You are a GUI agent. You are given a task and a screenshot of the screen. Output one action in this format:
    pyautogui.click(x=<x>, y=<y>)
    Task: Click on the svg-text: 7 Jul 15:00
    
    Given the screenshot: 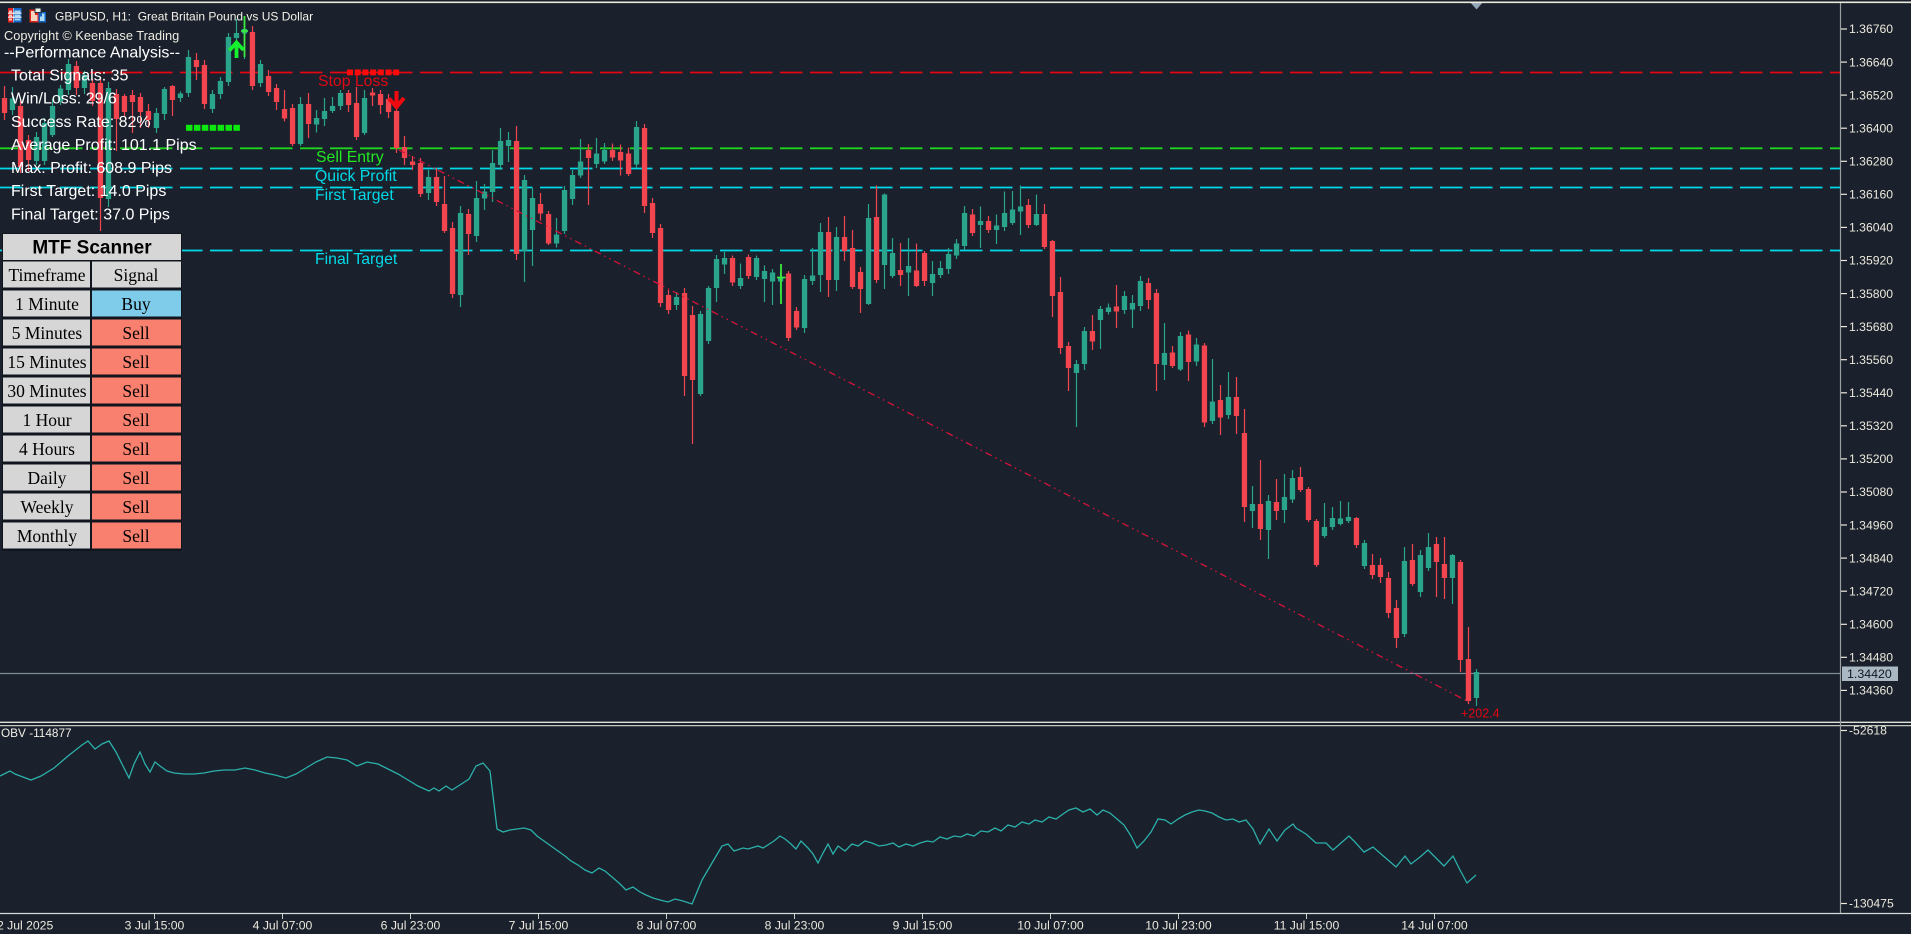 What is the action you would take?
    pyautogui.click(x=539, y=926)
    